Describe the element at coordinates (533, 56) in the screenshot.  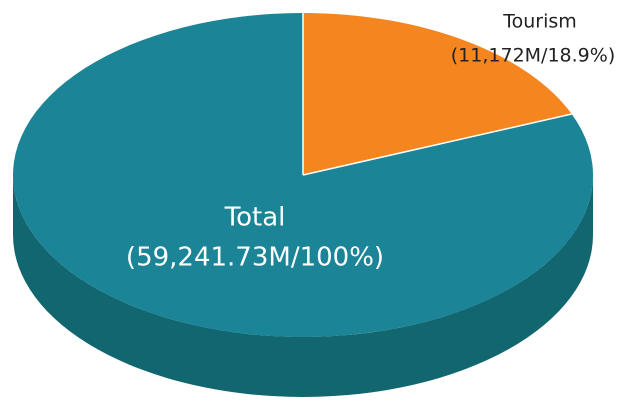
I see `slice-value-label: (11,172M/18.9%)` at that location.